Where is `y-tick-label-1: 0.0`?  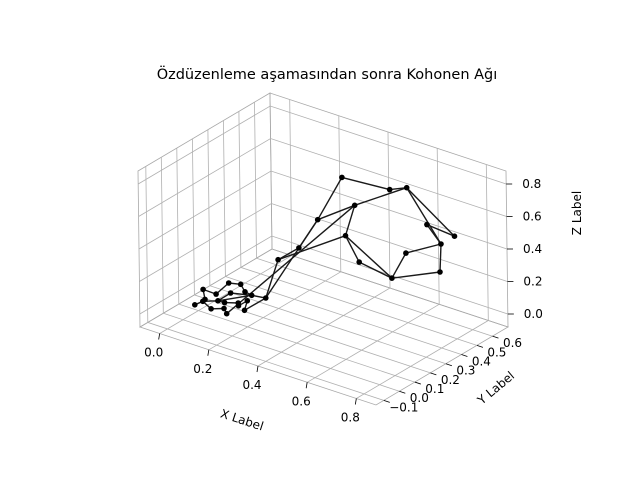
y-tick-label-1: 0.0 is located at coordinates (419, 398).